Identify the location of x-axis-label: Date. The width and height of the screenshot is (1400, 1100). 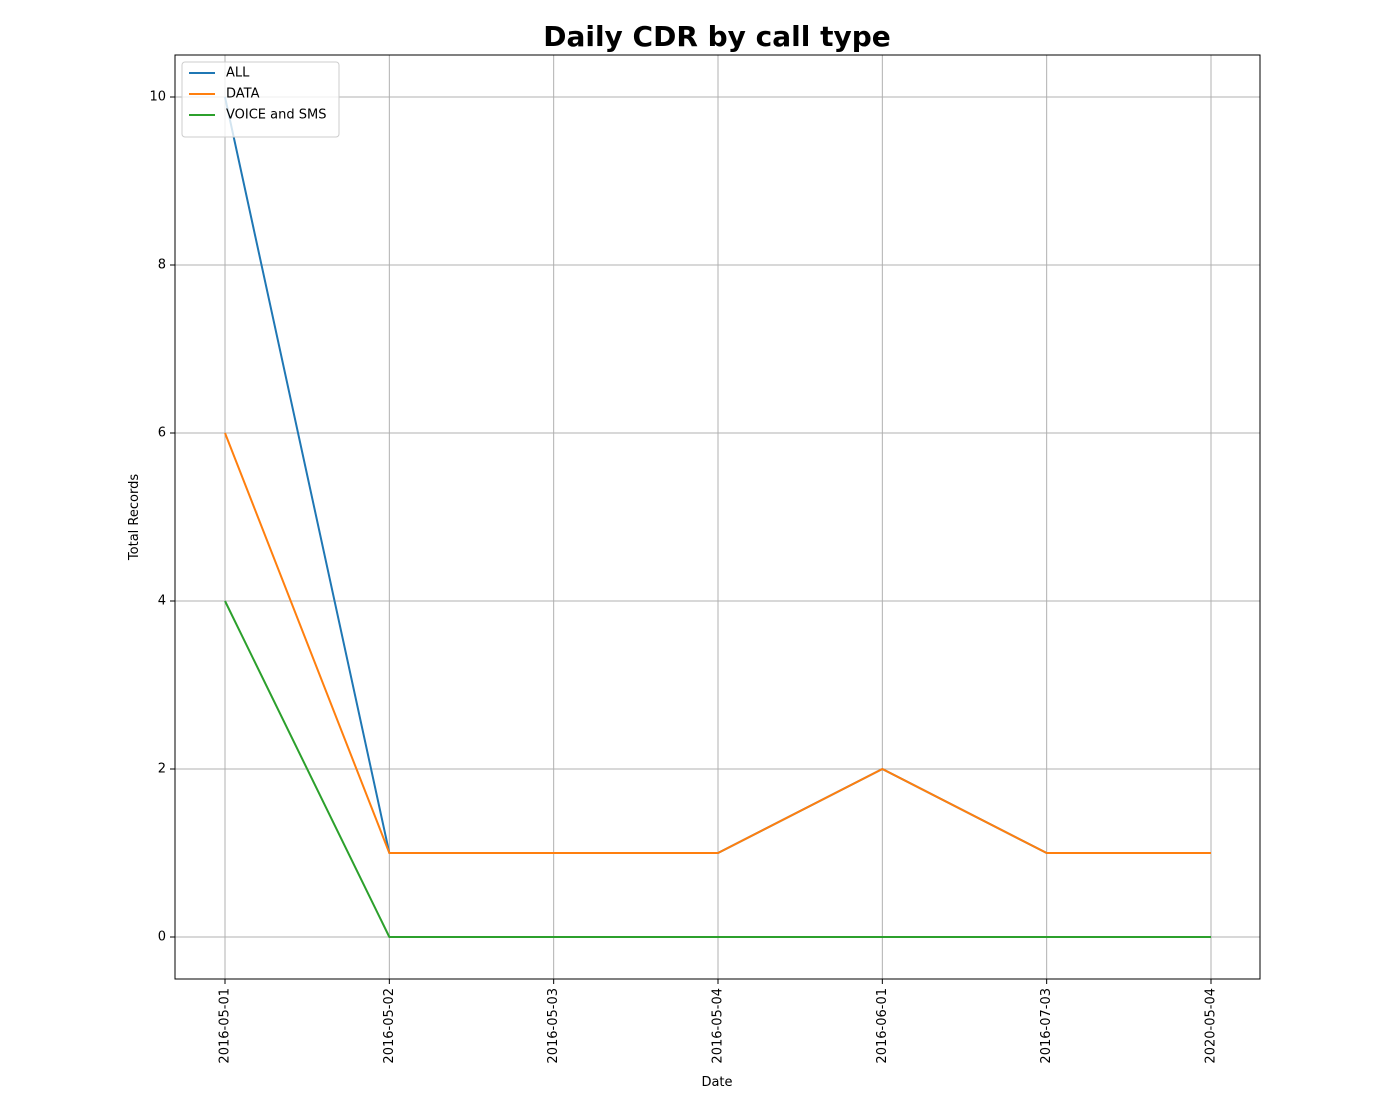
(716, 1082).